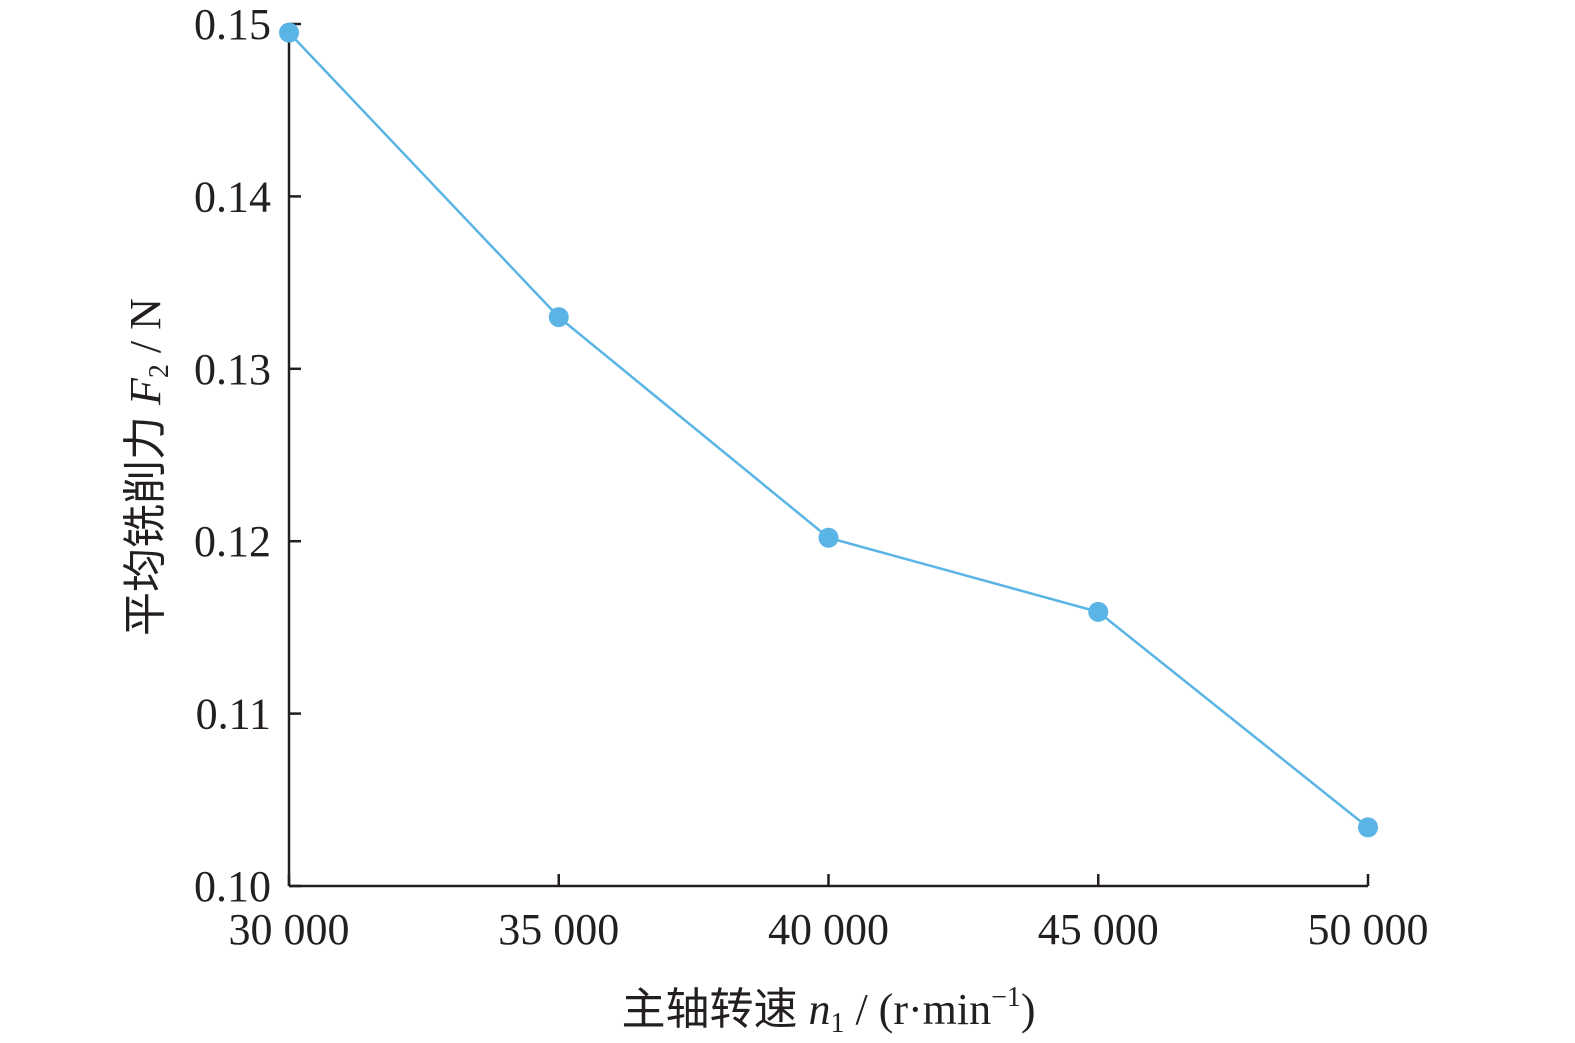 This screenshot has width=1575, height=1043. What do you see at coordinates (1098, 929) in the screenshot?
I see `x-tick-label: 45 000` at bounding box center [1098, 929].